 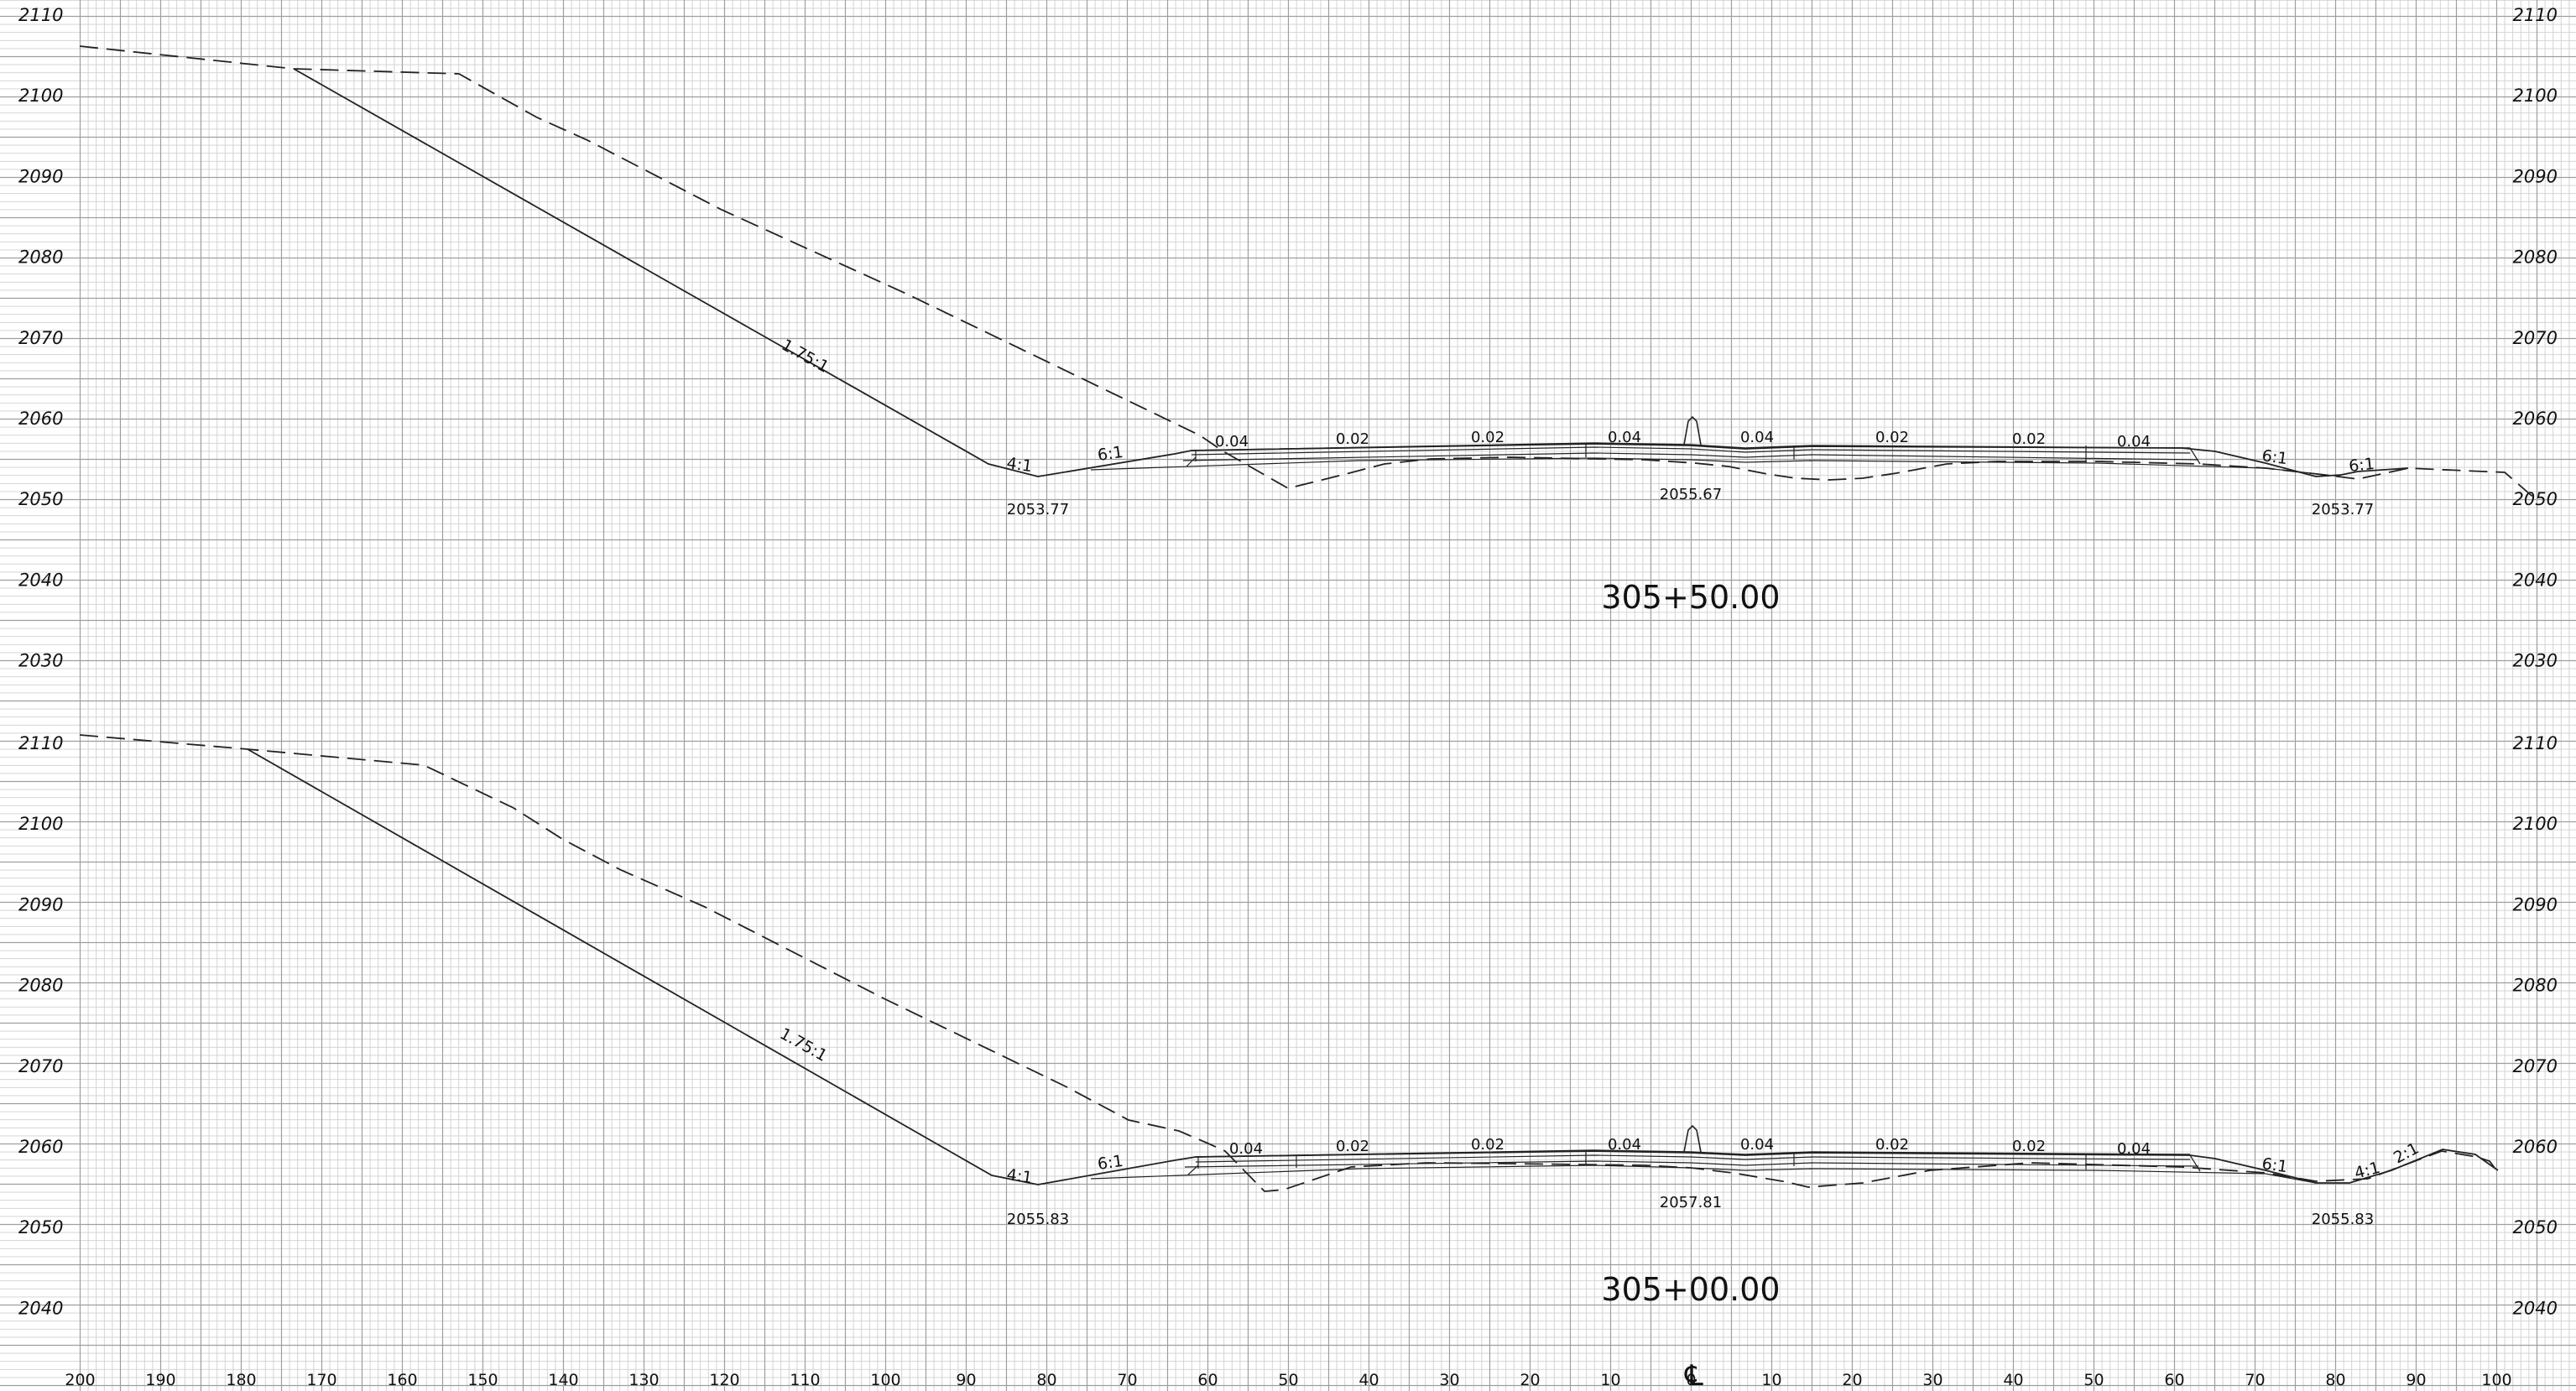 I want to click on curb-marks-upper, so click(x=1693, y=455).